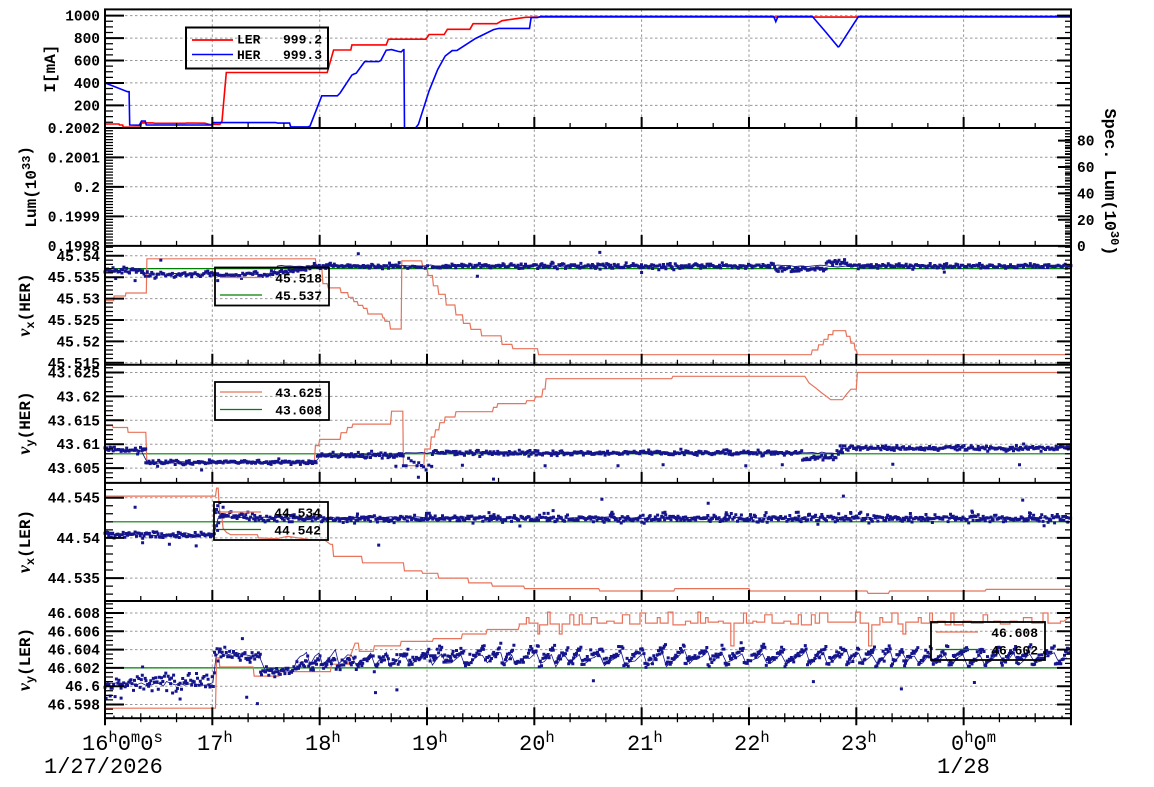 The image size is (1154, 787). Describe the element at coordinates (215, 743) in the screenshot. I see `svg-text: 17h` at that location.